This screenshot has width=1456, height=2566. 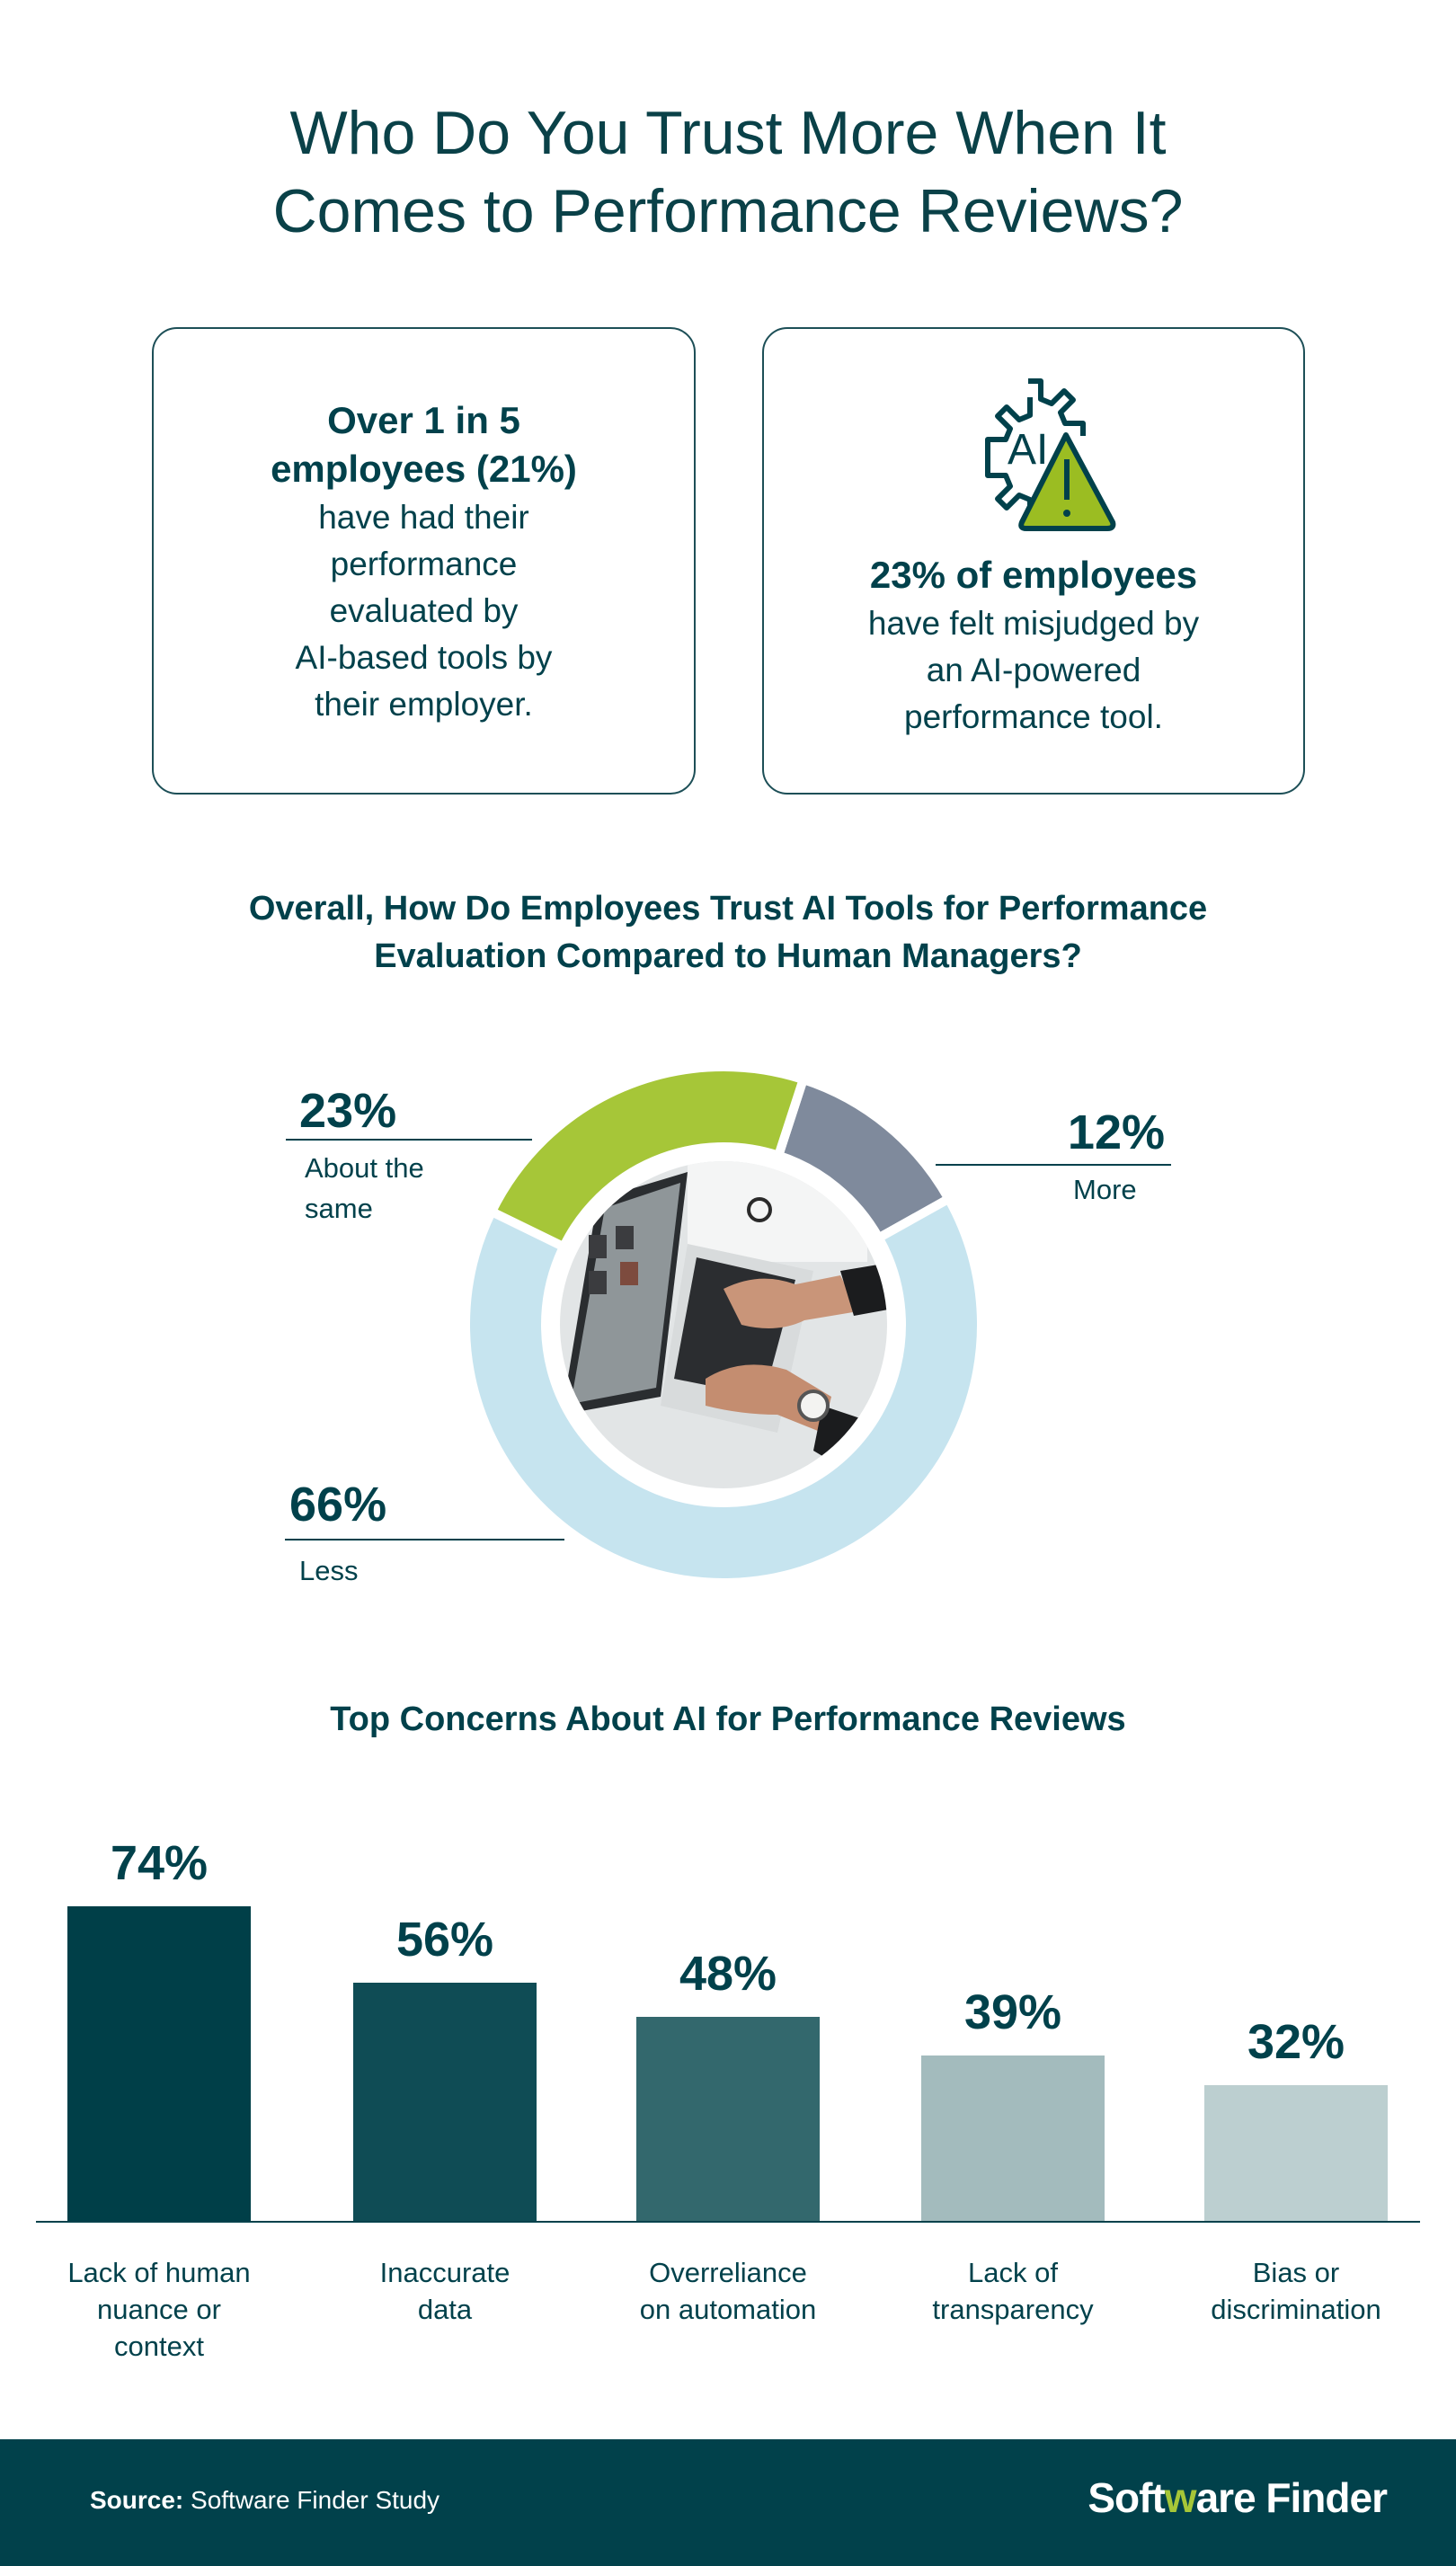 I want to click on category-line: nuance or, so click(x=159, y=2309).